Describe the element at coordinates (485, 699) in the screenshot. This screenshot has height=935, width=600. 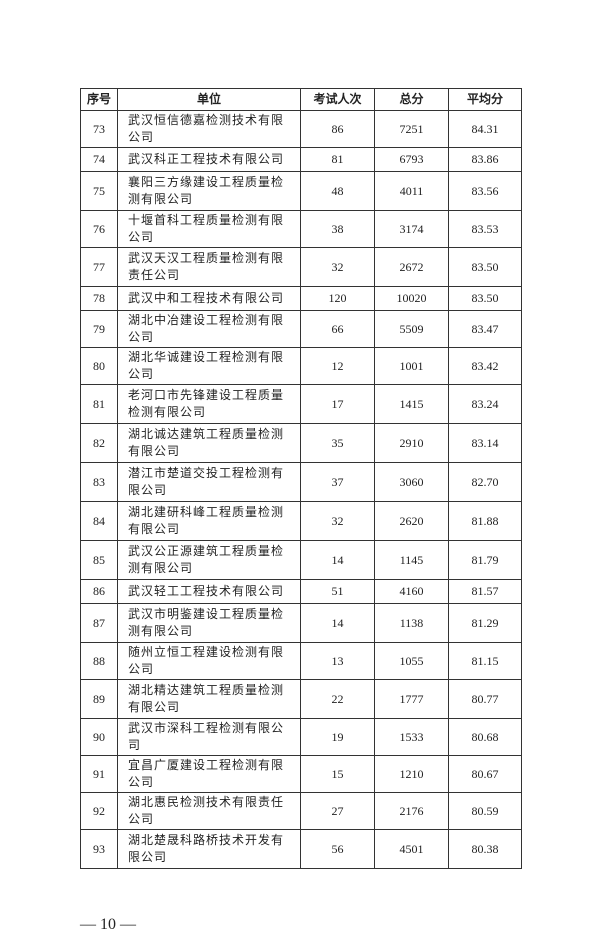
I see `average-score-cell: 80.77` at that location.